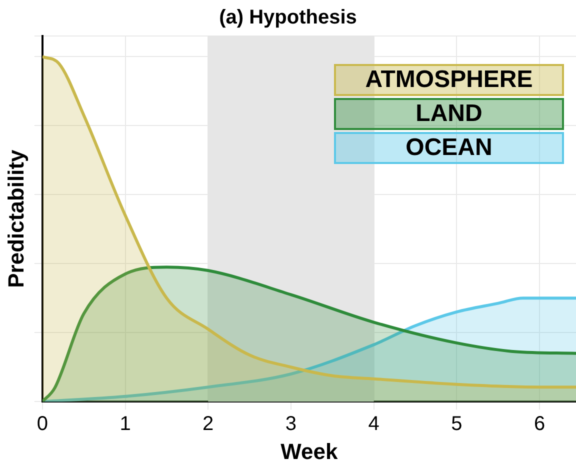 The width and height of the screenshot is (576, 466). What do you see at coordinates (42, 424) in the screenshot?
I see `x-tick-label: 0` at bounding box center [42, 424].